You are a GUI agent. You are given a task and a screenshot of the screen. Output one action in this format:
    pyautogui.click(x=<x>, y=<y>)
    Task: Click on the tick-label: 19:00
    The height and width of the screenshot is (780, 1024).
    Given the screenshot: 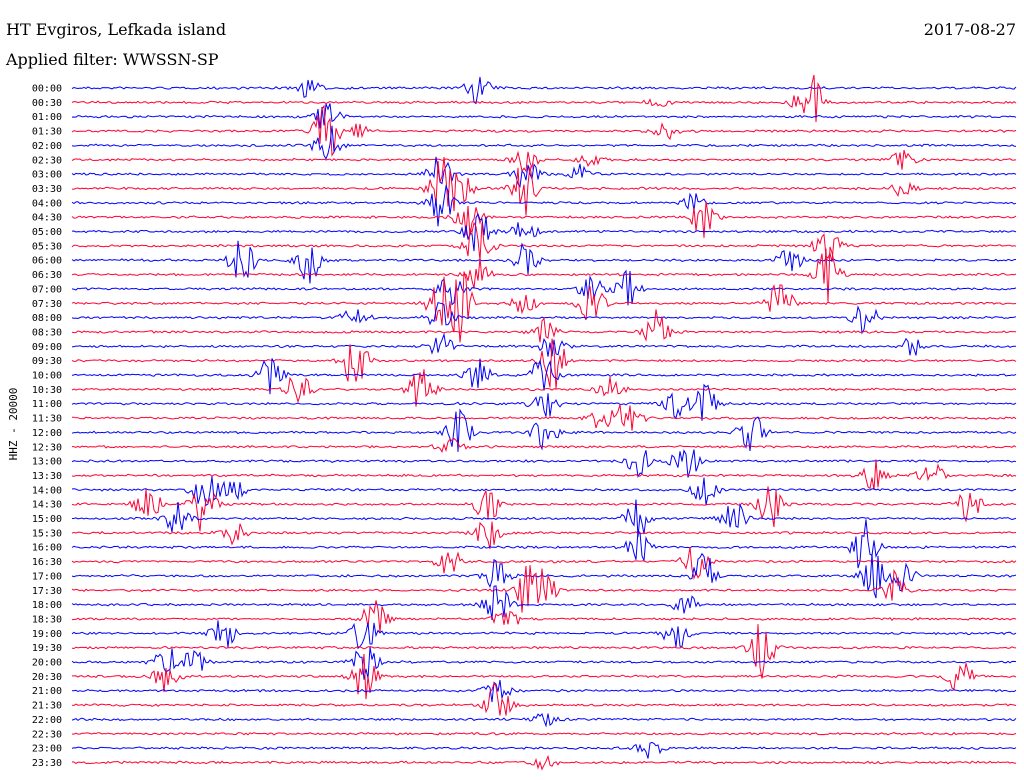 What is the action you would take?
    pyautogui.click(x=47, y=634)
    